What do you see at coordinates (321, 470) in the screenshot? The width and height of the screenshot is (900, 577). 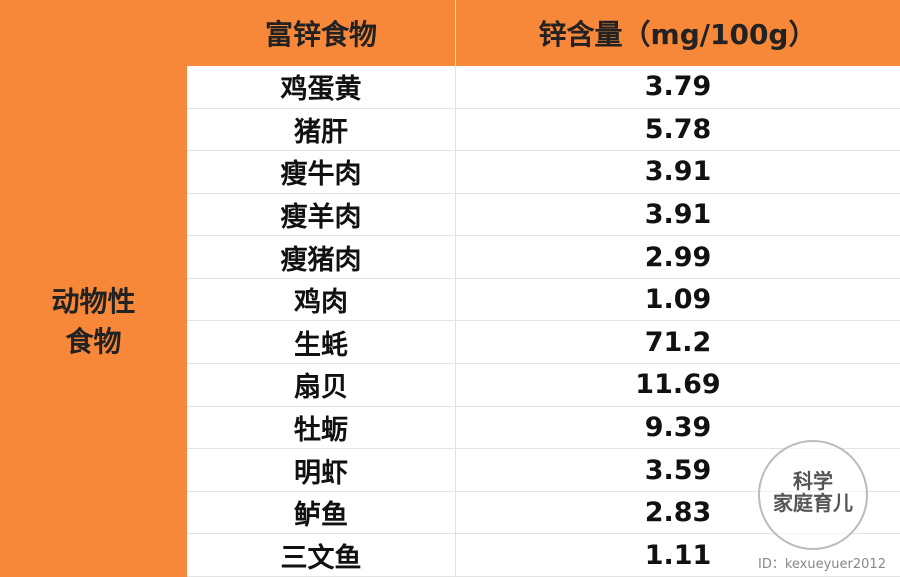 I see `food-cell: 明虾` at bounding box center [321, 470].